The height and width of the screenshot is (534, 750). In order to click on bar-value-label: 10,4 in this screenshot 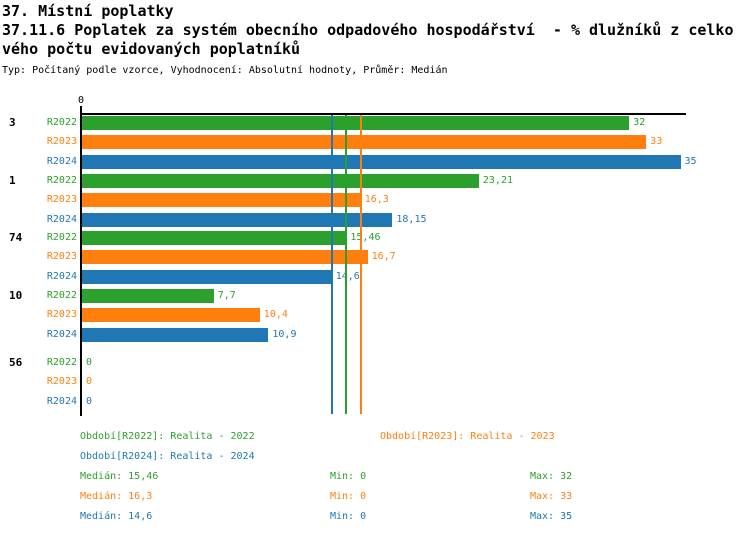, I will do `click(275, 315)`.